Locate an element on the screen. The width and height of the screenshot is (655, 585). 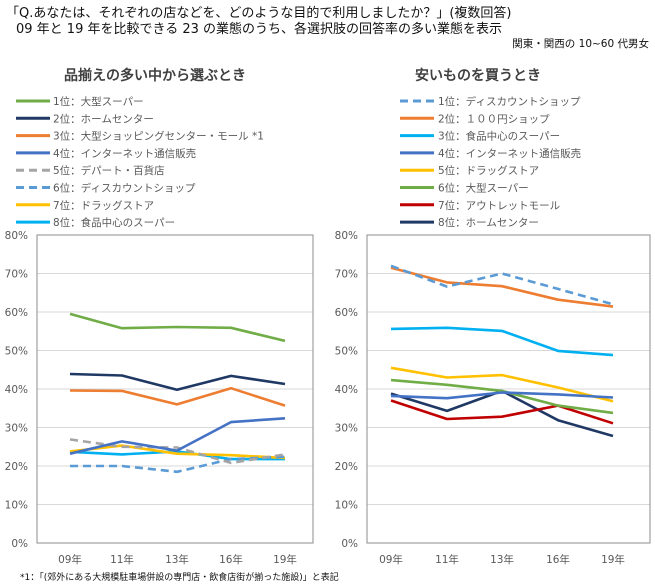
legend-label: 8位：ホームセンター is located at coordinates (488, 222).